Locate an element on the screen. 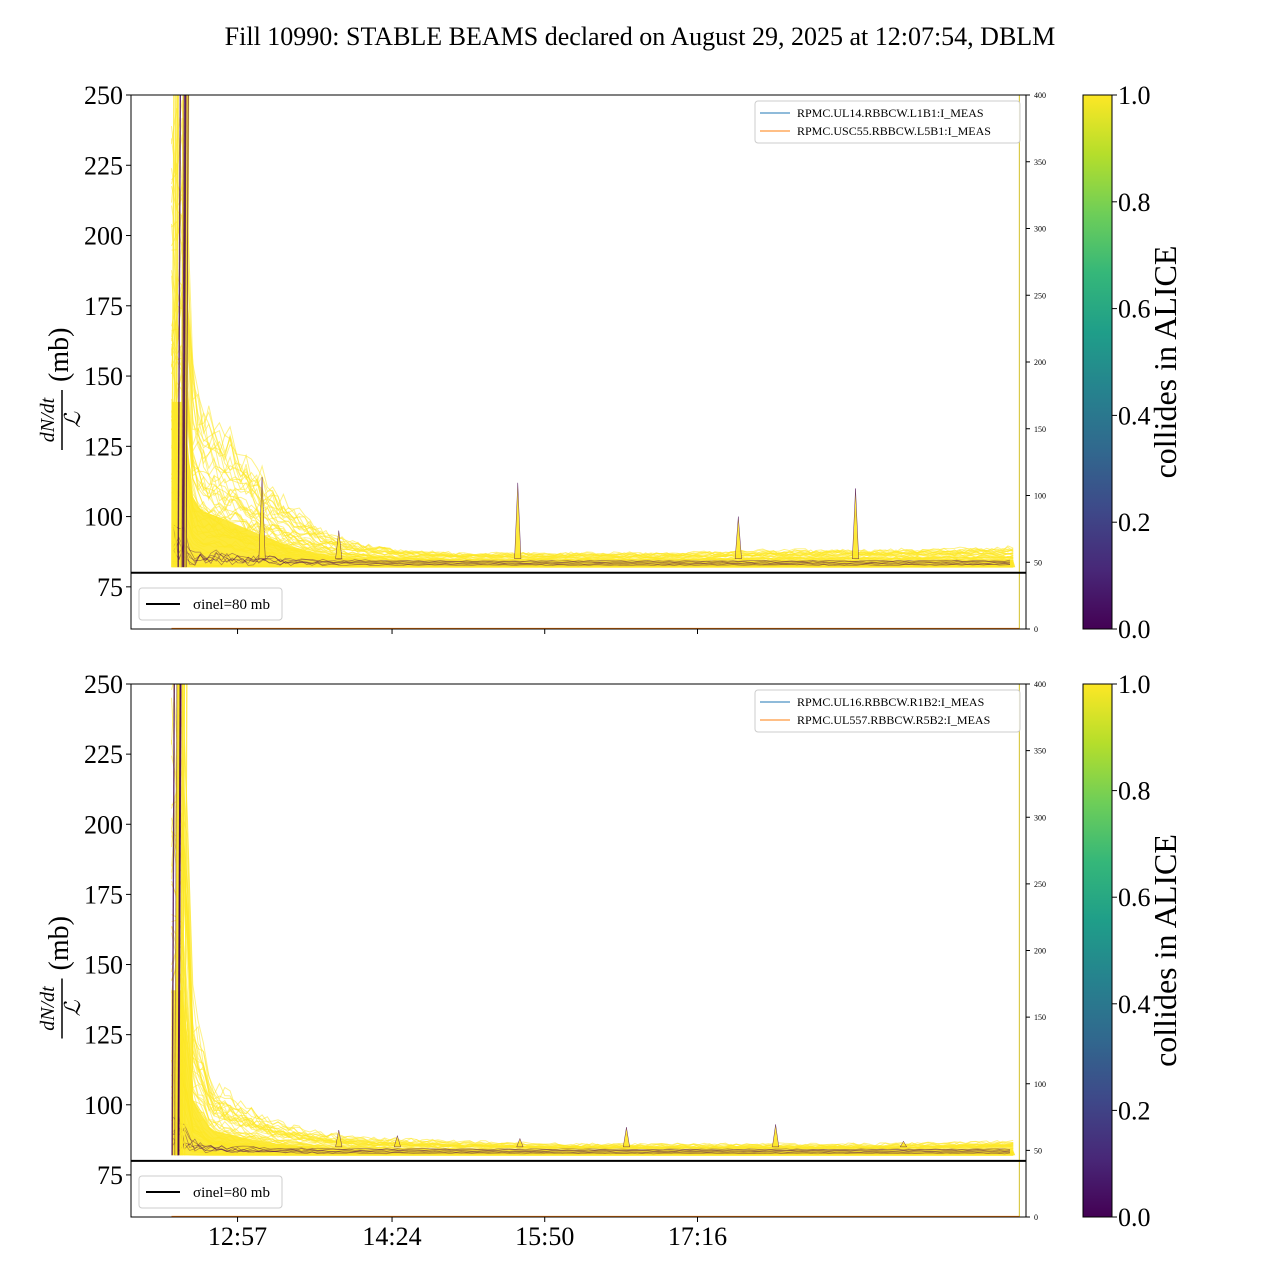 The image size is (1280, 1280). legend-label: RPMC.UL16.RBBCW.R1B2:I_MEAS is located at coordinates (890, 702).